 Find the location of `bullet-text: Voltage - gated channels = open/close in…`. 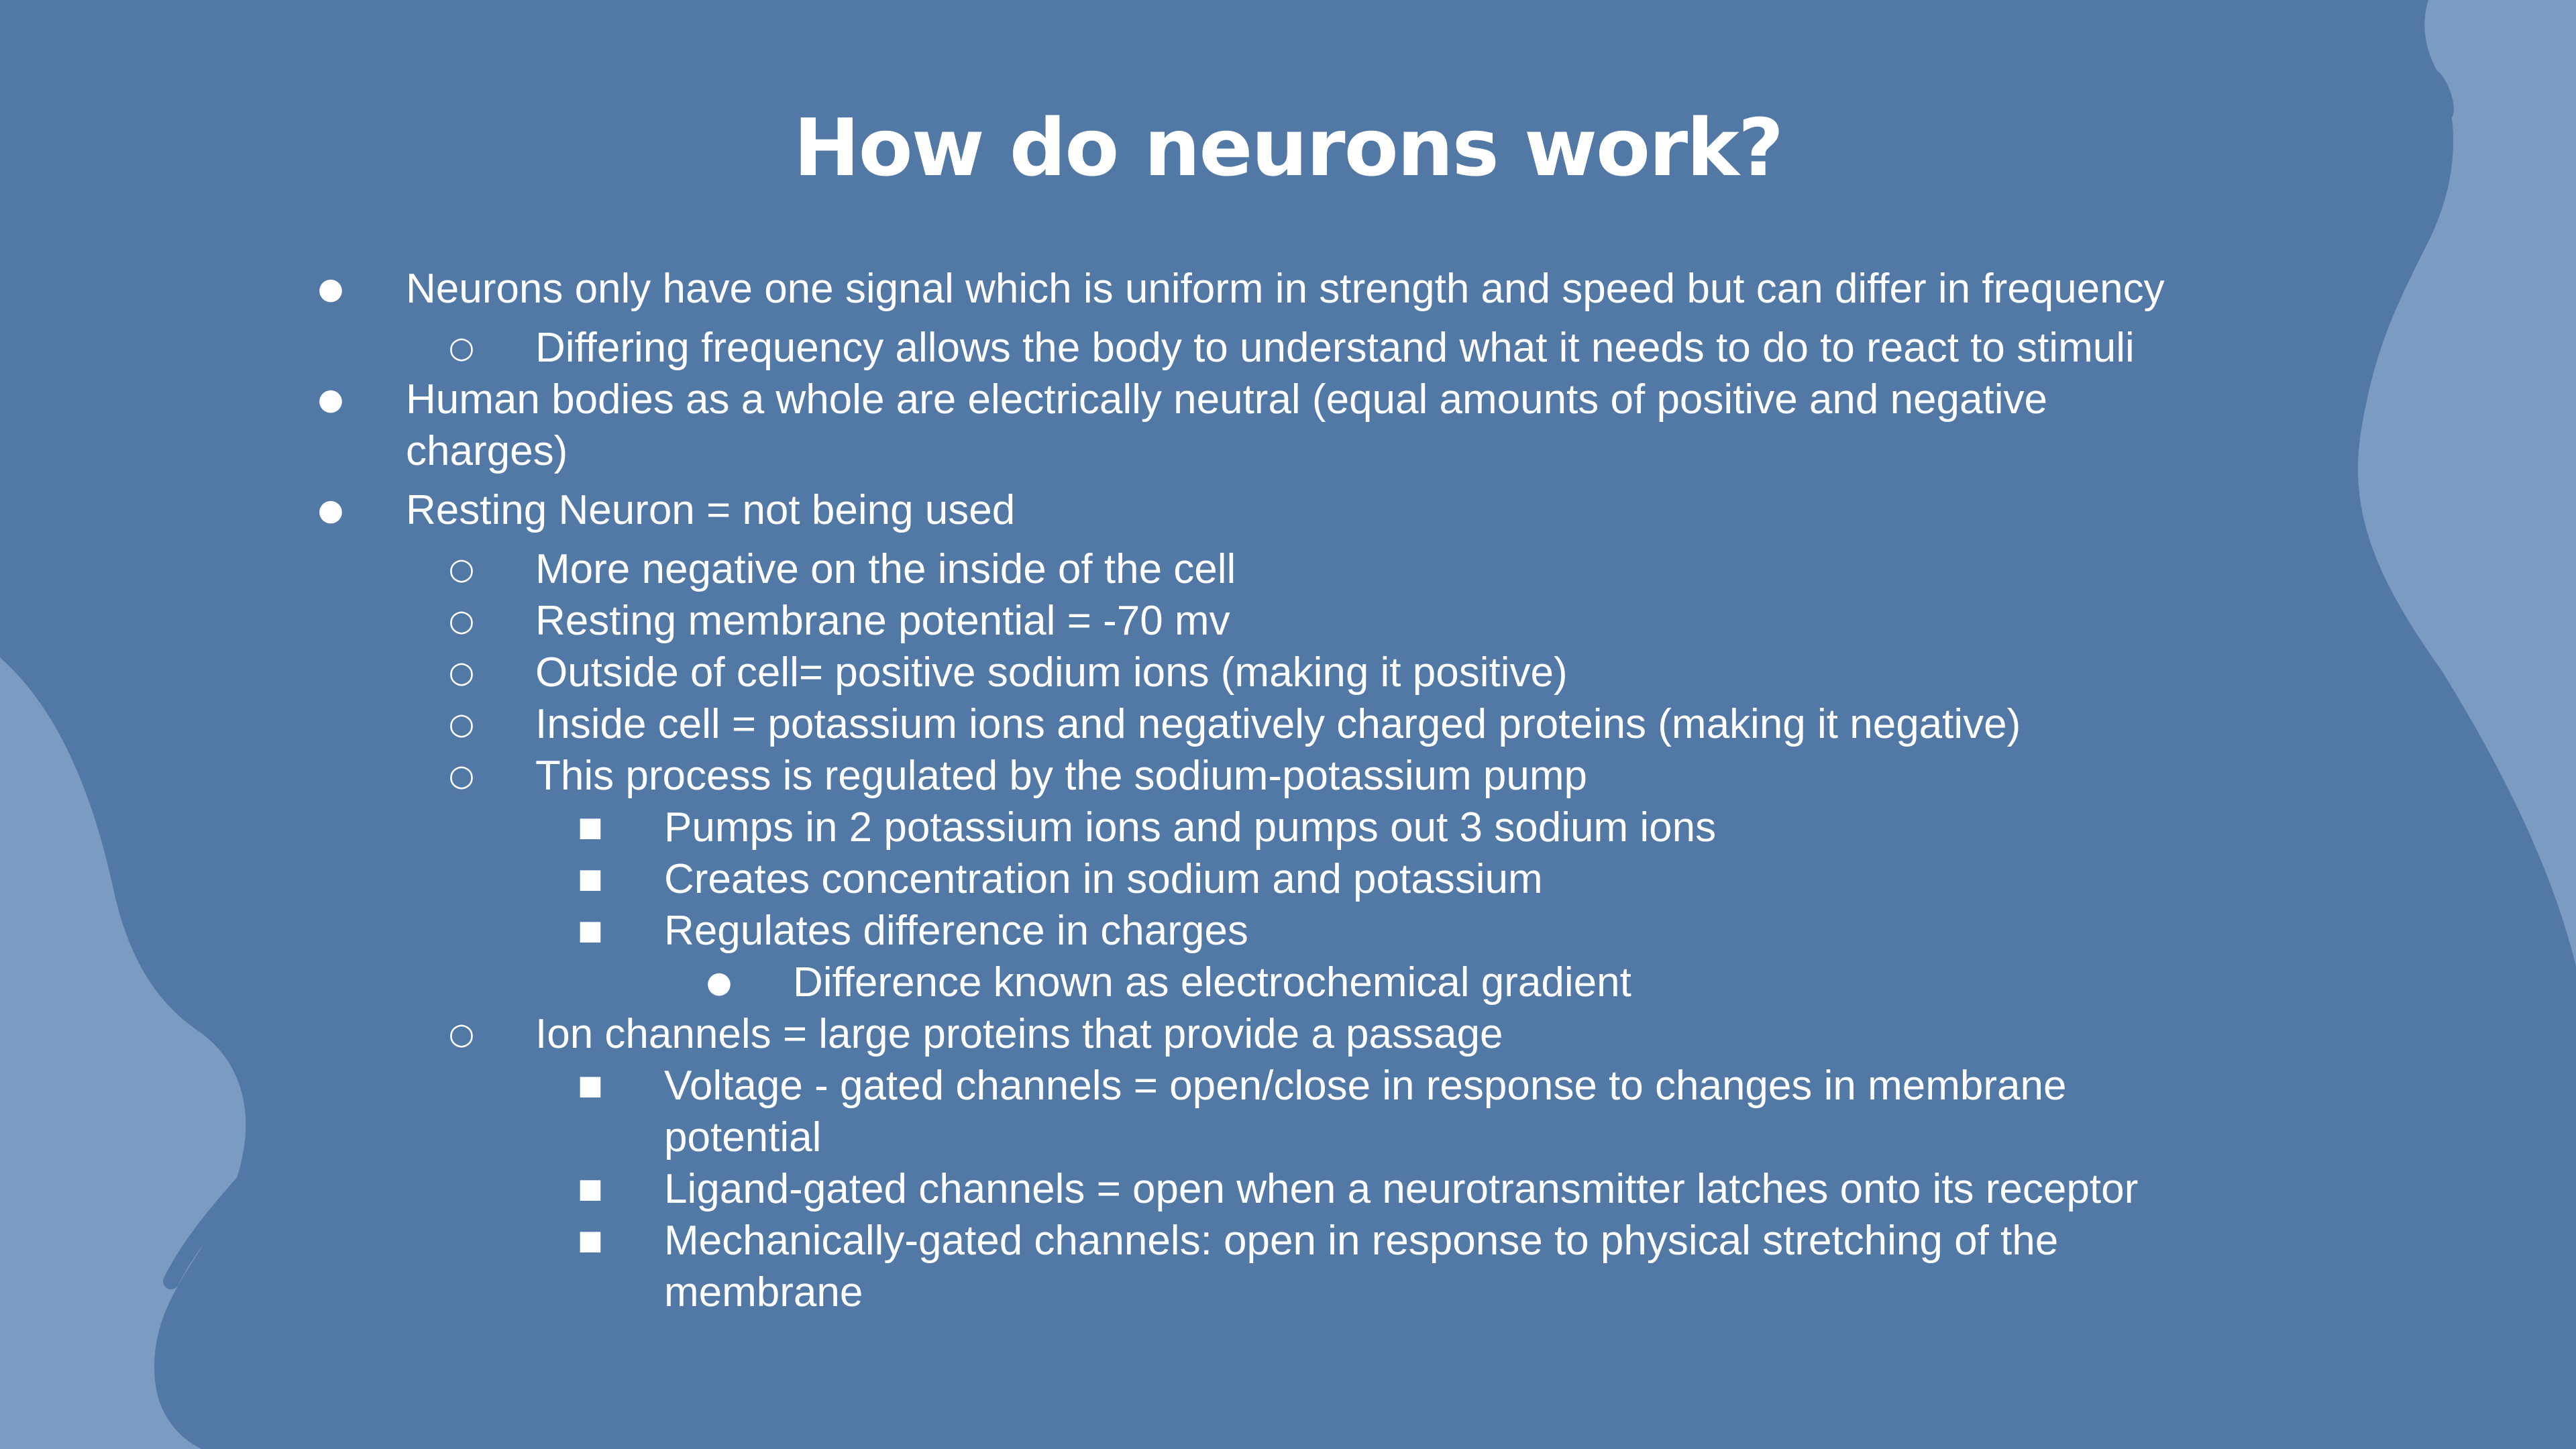

bullet-text: Voltage - gated channels = open/close in… is located at coordinates (1365, 1086).